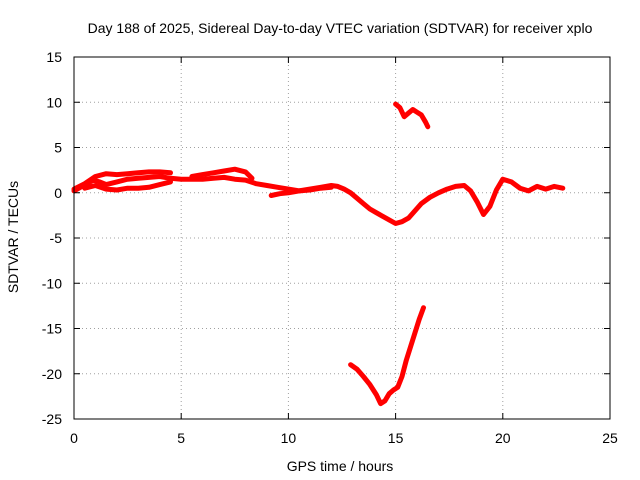 The height and width of the screenshot is (480, 640). Describe the element at coordinates (181, 438) in the screenshot. I see `x-tick-label: 5` at that location.